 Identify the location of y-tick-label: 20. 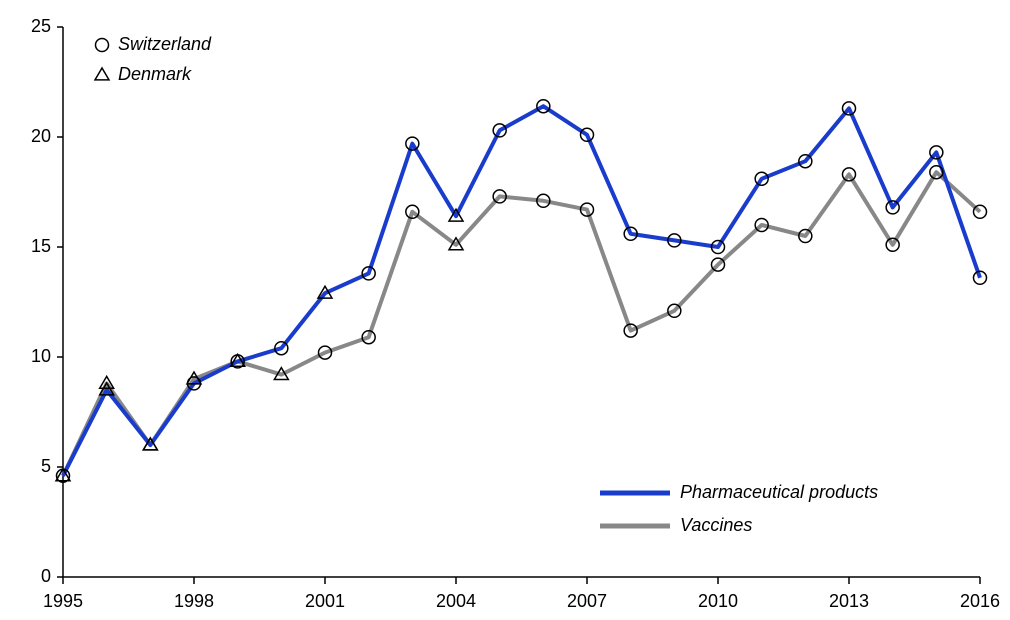
(41, 136).